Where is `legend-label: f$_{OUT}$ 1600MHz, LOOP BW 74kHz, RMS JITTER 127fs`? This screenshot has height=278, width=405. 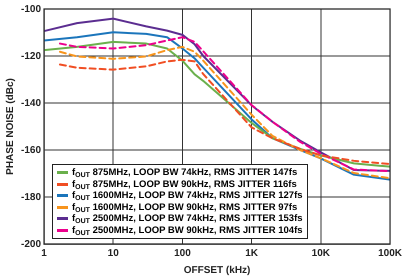 legend-label: f$_{OUT}$ 1600MHz, LOOP BW 74kHz, RMS JITTER 127fs is located at coordinates (187, 196).